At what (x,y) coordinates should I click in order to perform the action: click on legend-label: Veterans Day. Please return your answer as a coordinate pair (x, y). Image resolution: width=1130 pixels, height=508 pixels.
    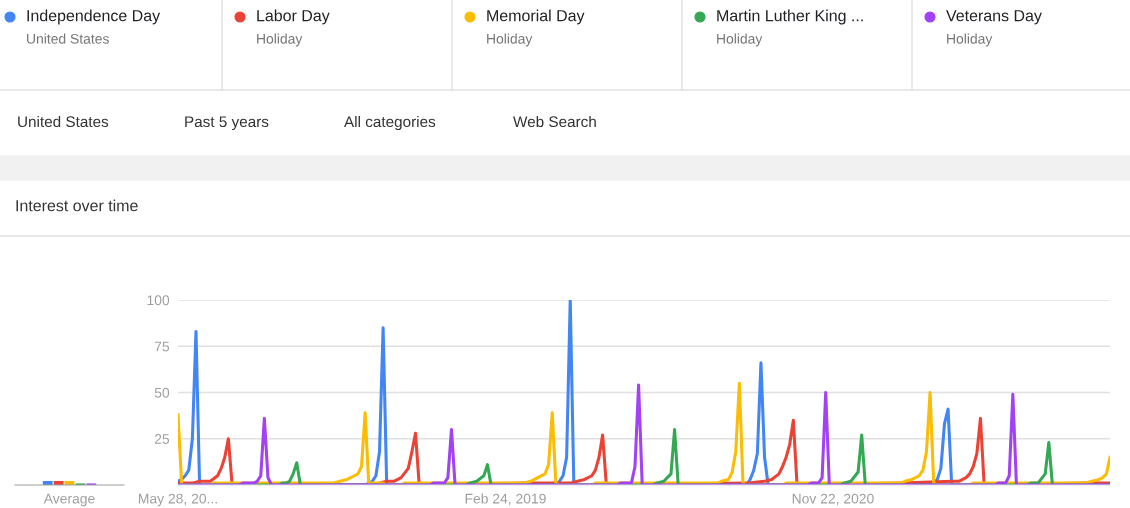
    Looking at the image, I should click on (994, 17).